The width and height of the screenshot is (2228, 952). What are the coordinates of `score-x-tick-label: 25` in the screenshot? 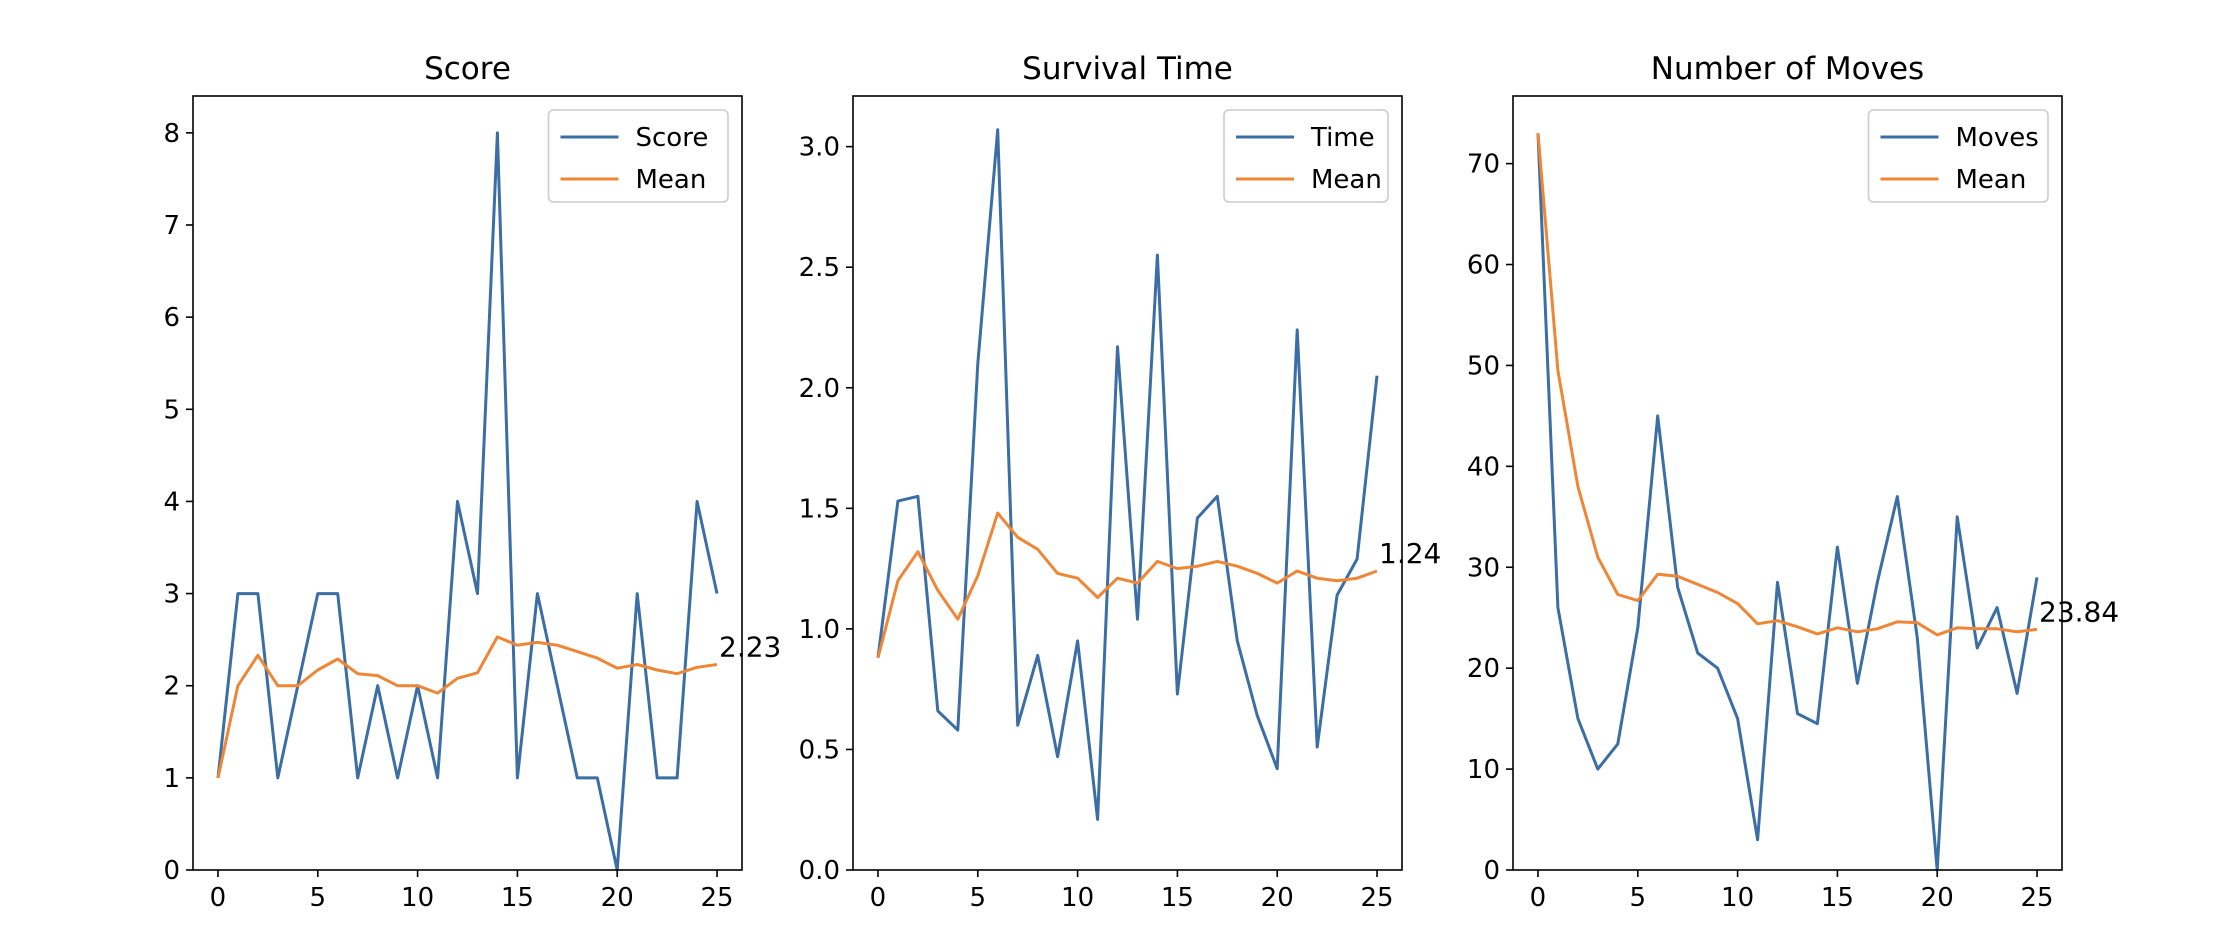 It's located at (716, 898).